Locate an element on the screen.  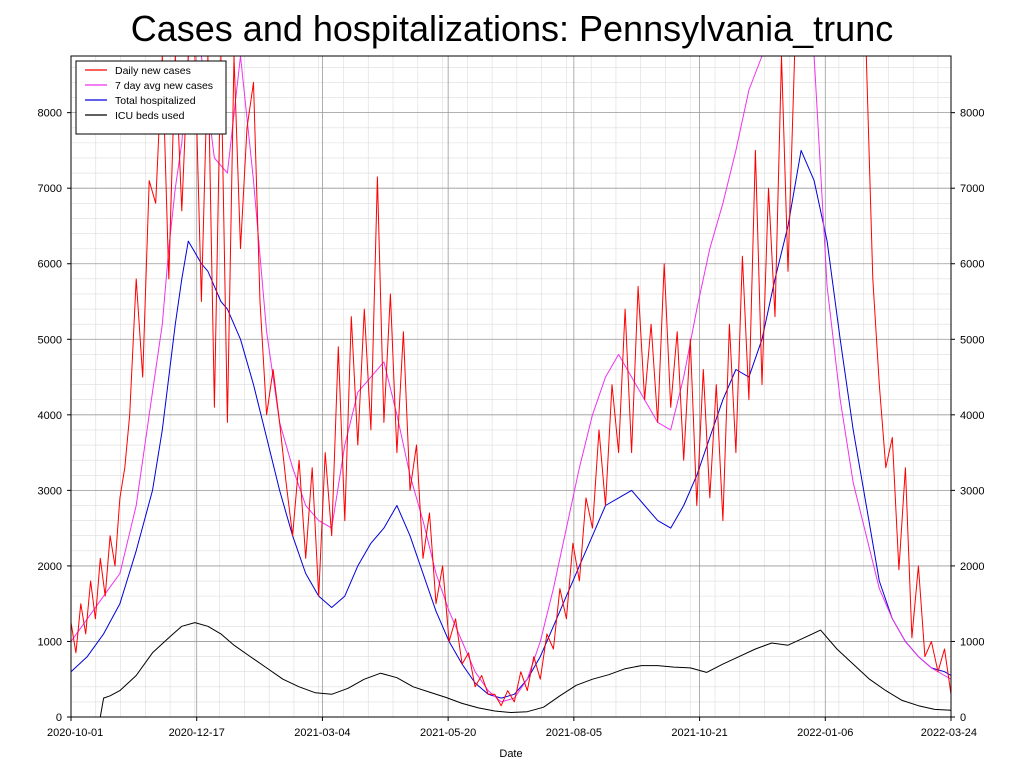
y-tick-label-left: 2000 is located at coordinates (50, 567).